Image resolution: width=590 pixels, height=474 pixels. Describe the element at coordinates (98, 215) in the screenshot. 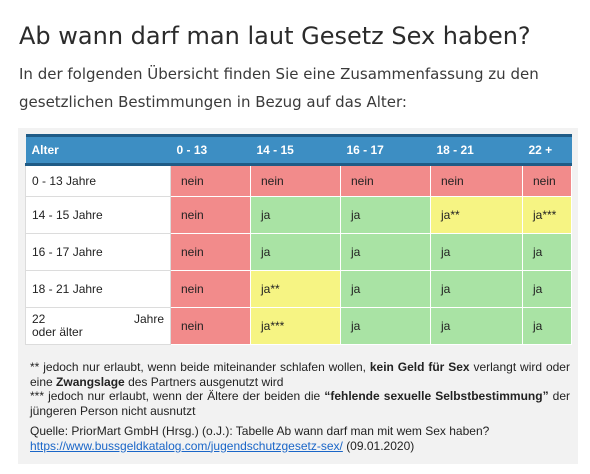

I see `row-label: 14 - 15 Jahre` at that location.